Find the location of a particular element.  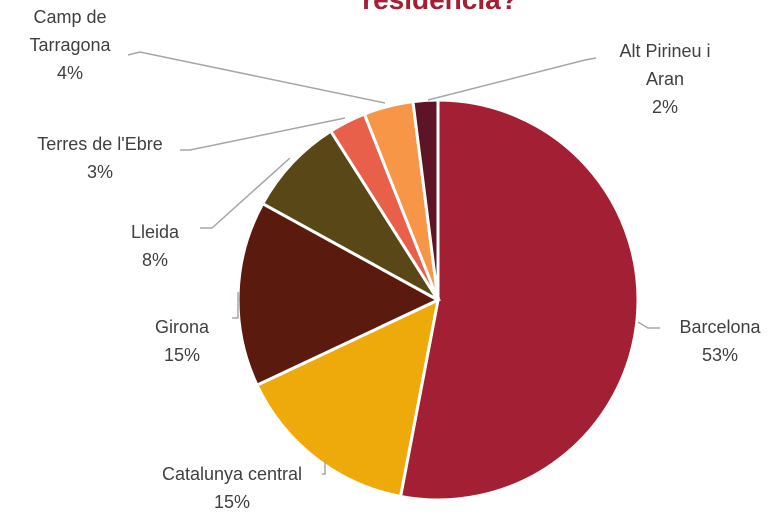

value-label: 53% is located at coordinates (720, 355).